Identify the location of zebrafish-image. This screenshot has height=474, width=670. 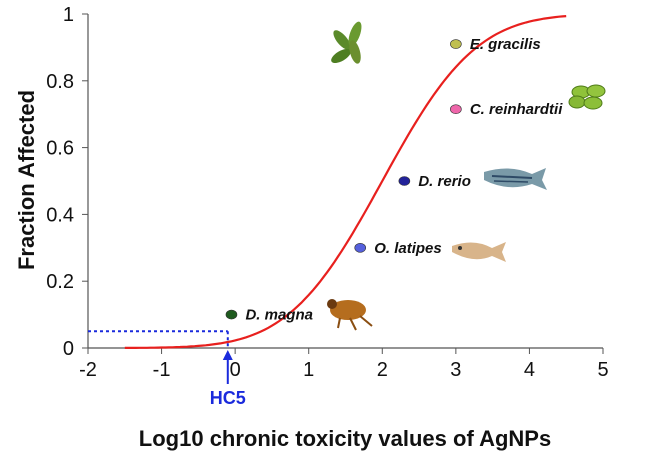
(515, 179).